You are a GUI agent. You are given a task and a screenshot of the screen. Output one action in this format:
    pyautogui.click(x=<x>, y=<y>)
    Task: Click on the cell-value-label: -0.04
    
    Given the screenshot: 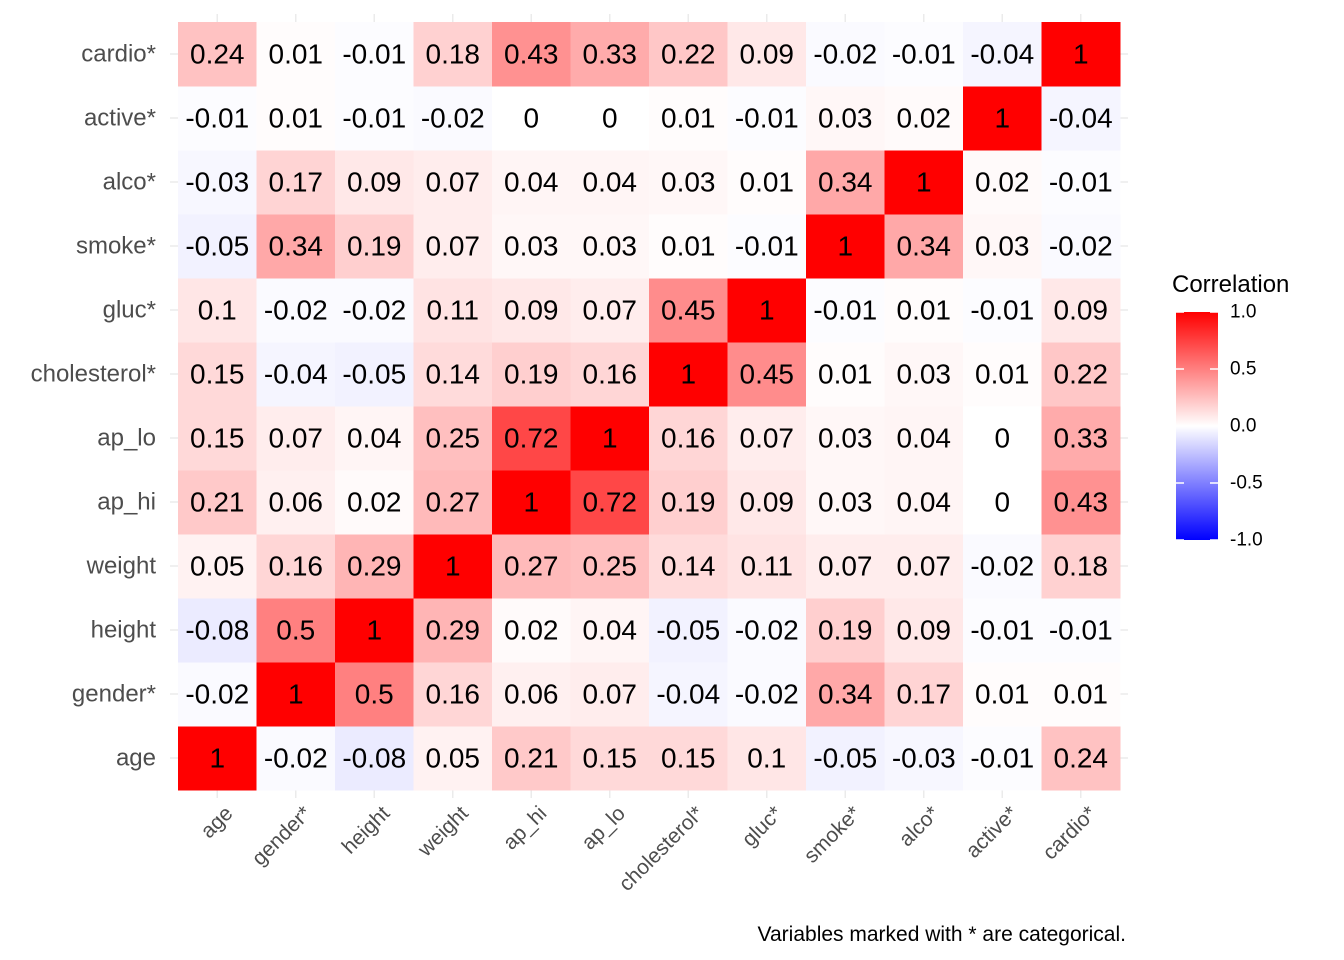 What is the action you would take?
    pyautogui.click(x=296, y=374)
    